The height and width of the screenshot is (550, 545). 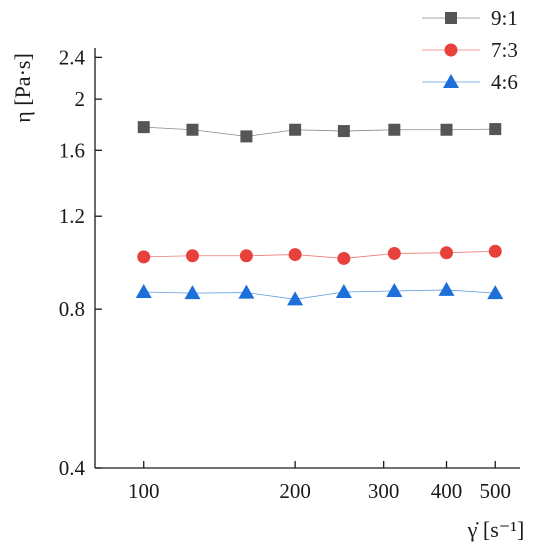 What do you see at coordinates (504, 82) in the screenshot?
I see `legend-label: 4:6` at bounding box center [504, 82].